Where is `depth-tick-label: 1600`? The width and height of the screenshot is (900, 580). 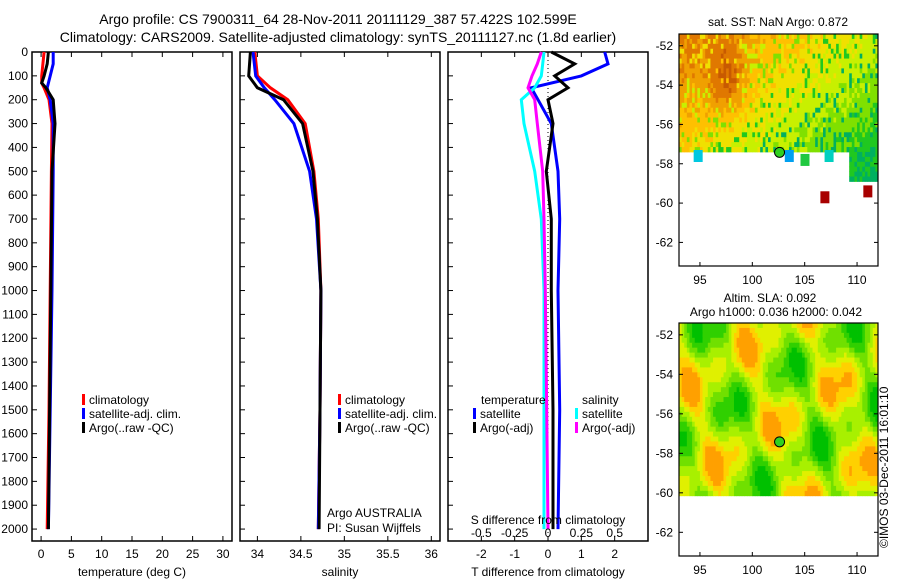
depth-tick-label: 1600 is located at coordinates (14, 434).